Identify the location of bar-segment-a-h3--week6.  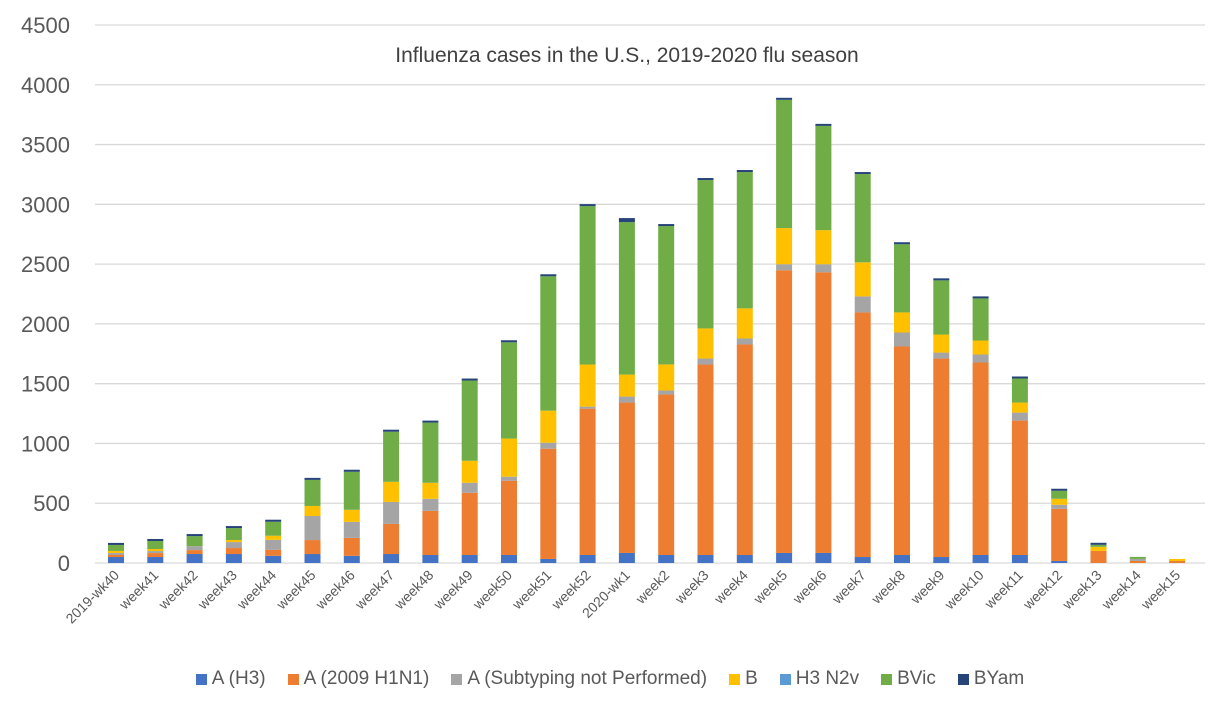
(823, 557).